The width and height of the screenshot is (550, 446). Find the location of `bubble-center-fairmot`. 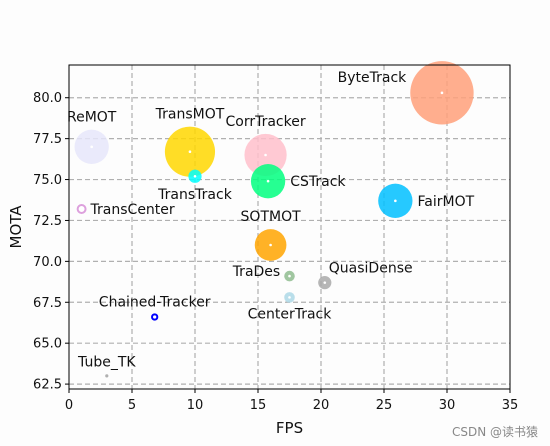

bubble-center-fairmot is located at coordinates (395, 201).